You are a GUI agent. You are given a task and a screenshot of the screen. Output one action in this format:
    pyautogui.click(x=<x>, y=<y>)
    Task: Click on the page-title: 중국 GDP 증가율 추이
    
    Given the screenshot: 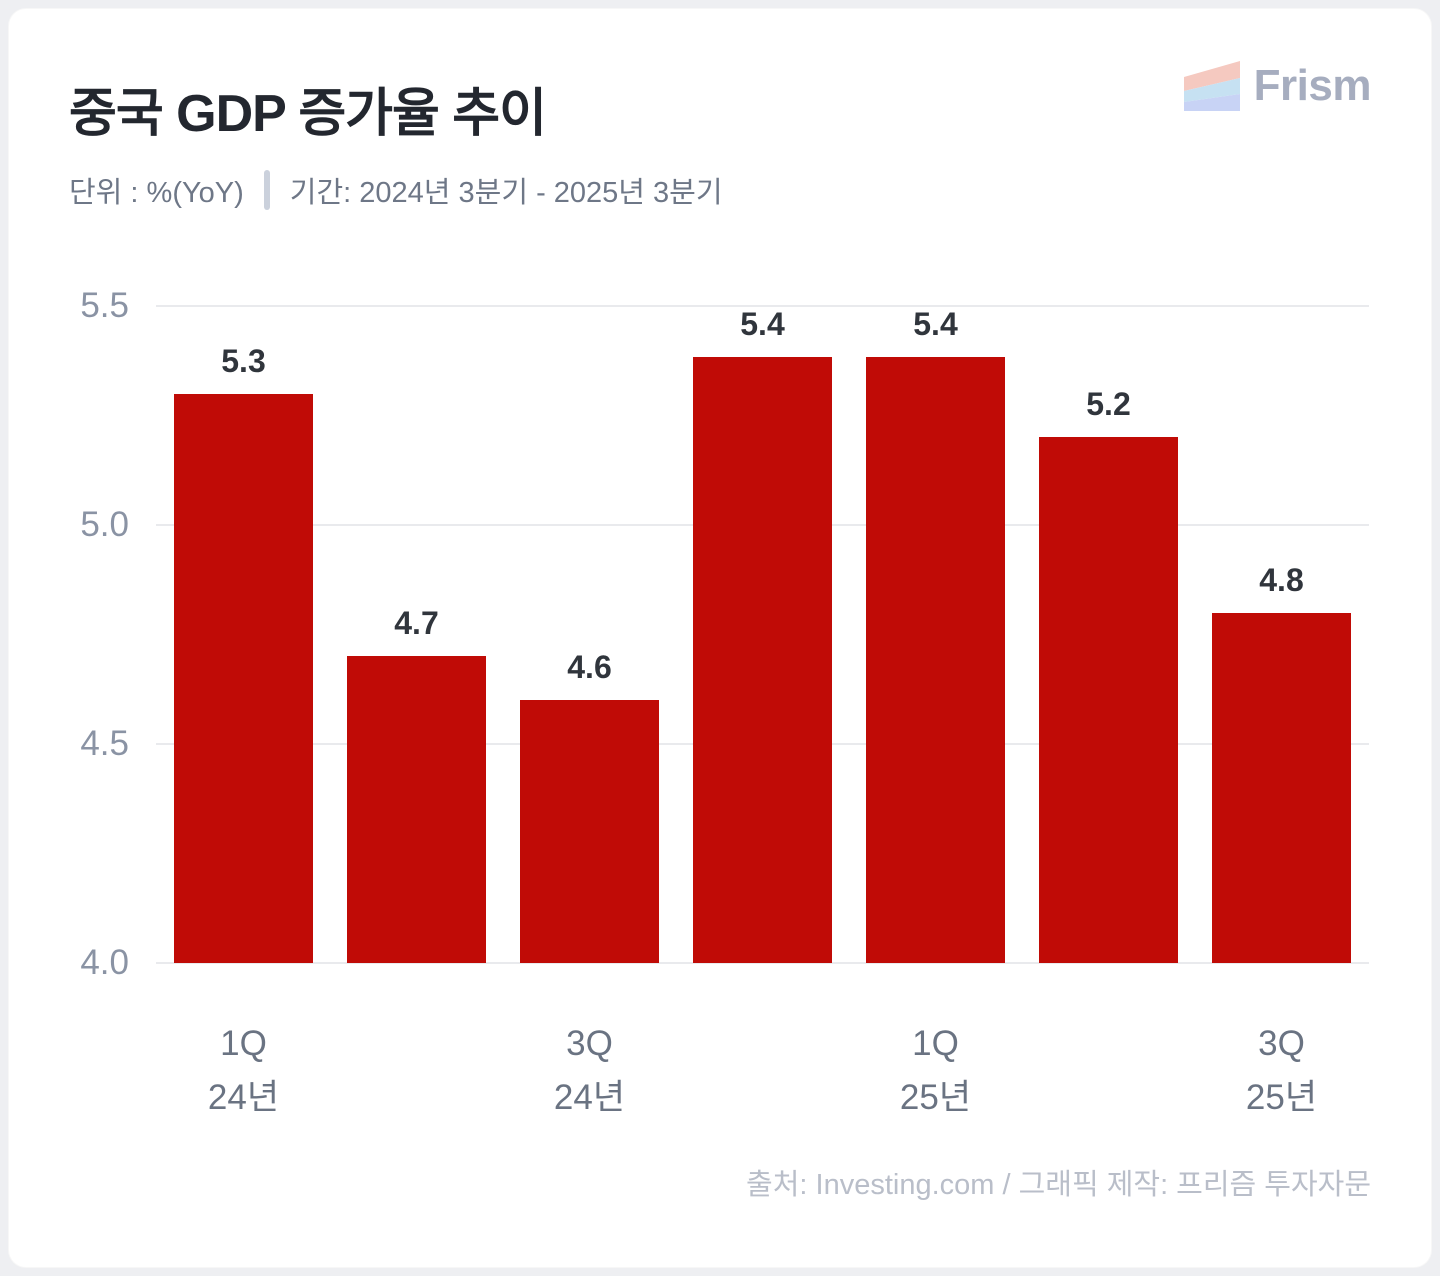 What is the action you would take?
    pyautogui.click(x=308, y=114)
    